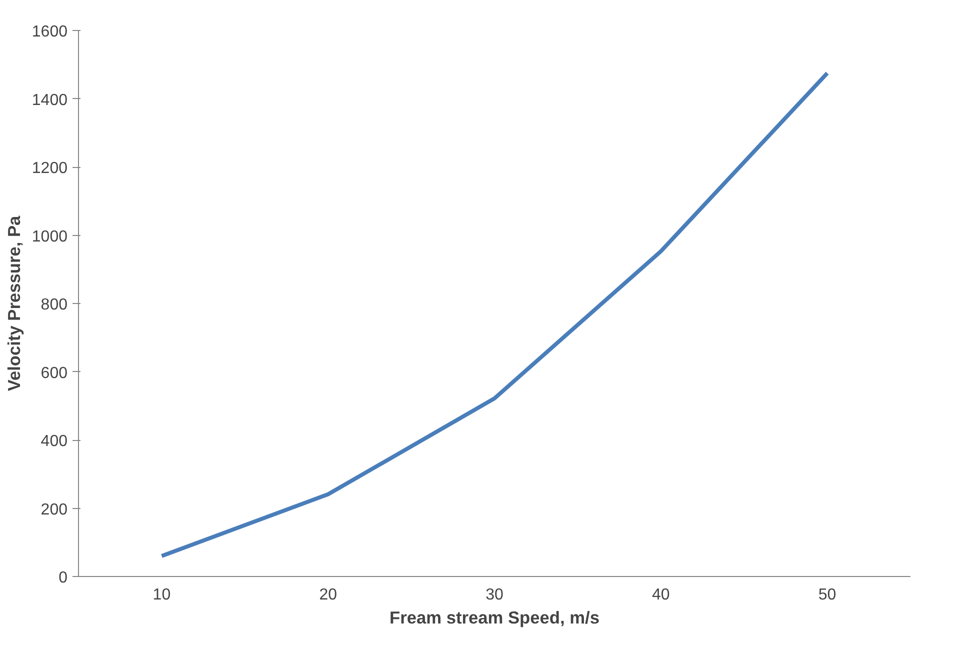  Describe the element at coordinates (50, 168) in the screenshot. I see `y-tick-label: 1200` at that location.